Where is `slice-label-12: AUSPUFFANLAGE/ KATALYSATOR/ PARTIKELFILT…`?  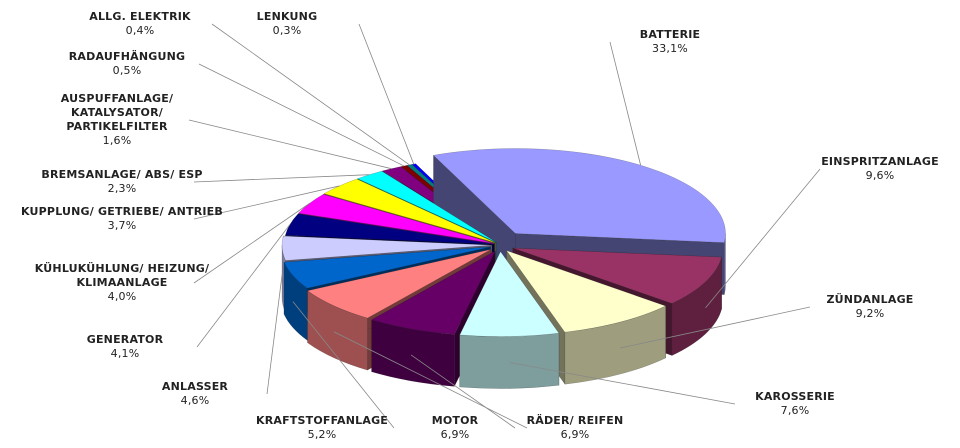 slice-label-12: AUSPUFFANLAGE/ KATALYSATOR/ PARTIKELFILT… is located at coordinates (117, 120).